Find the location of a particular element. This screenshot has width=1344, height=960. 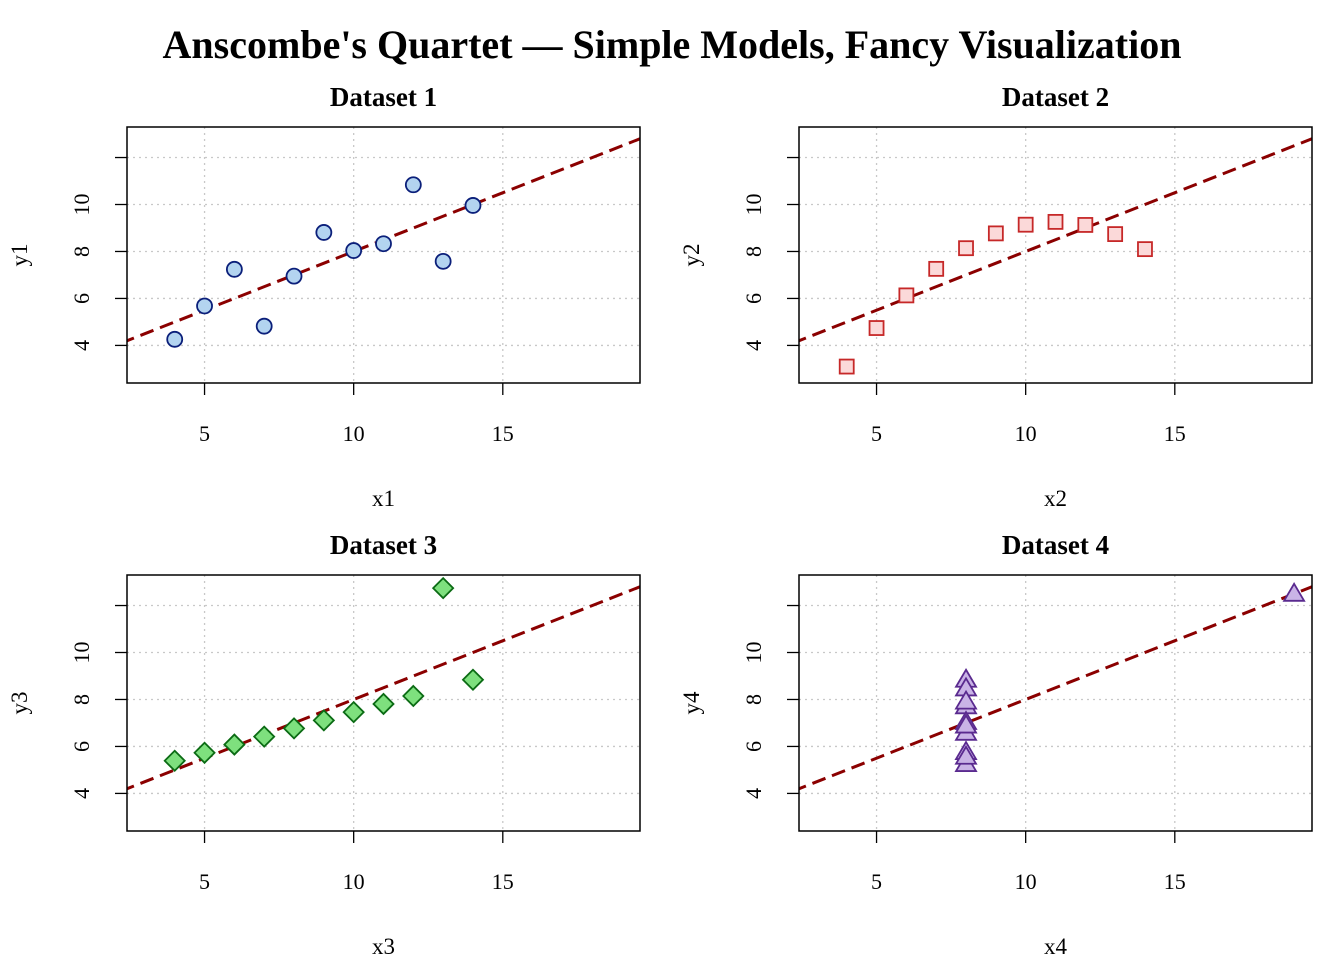

y-axis-label: y2 is located at coordinates (691, 255).